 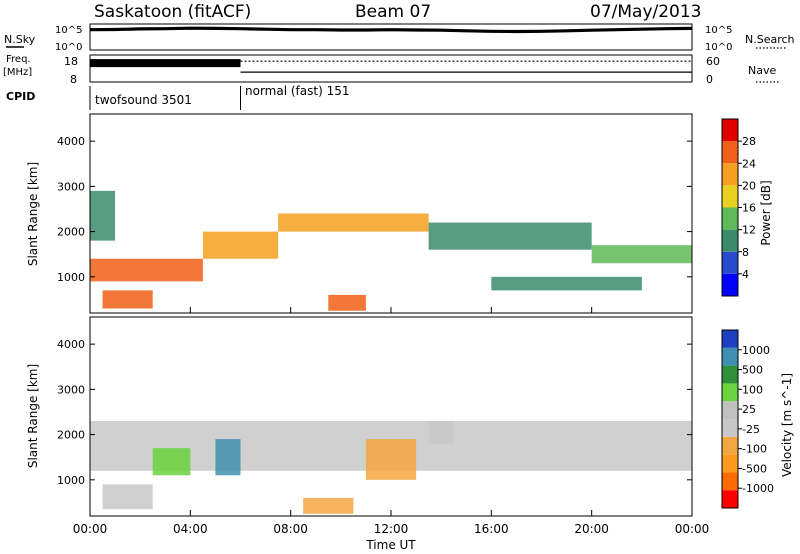 I want to click on nave-label: Nave, so click(x=762, y=70).